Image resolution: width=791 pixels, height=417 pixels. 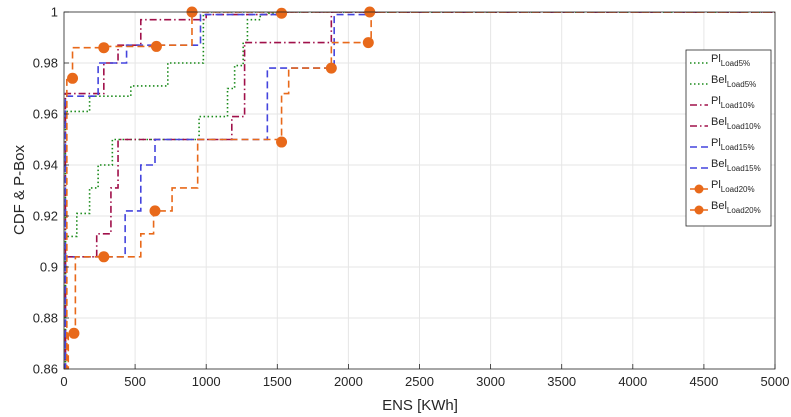 I want to click on x-tick-label: 4500, so click(x=703, y=381).